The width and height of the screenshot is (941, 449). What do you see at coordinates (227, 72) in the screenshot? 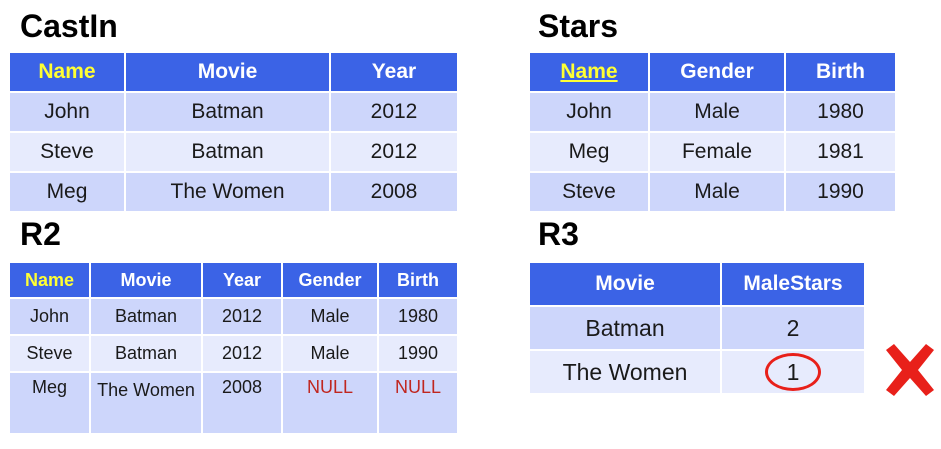
I see `castin-header-movie: Movie` at bounding box center [227, 72].